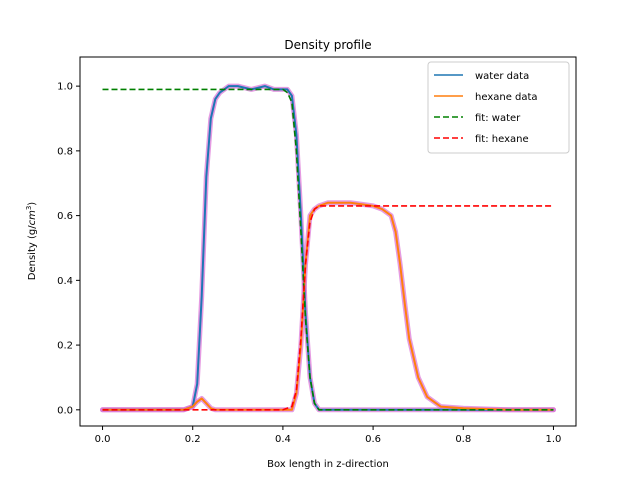 Image resolution: width=640 pixels, height=480 pixels. Describe the element at coordinates (328, 464) in the screenshot. I see `x-axis-label: Box length in z-direction` at that location.